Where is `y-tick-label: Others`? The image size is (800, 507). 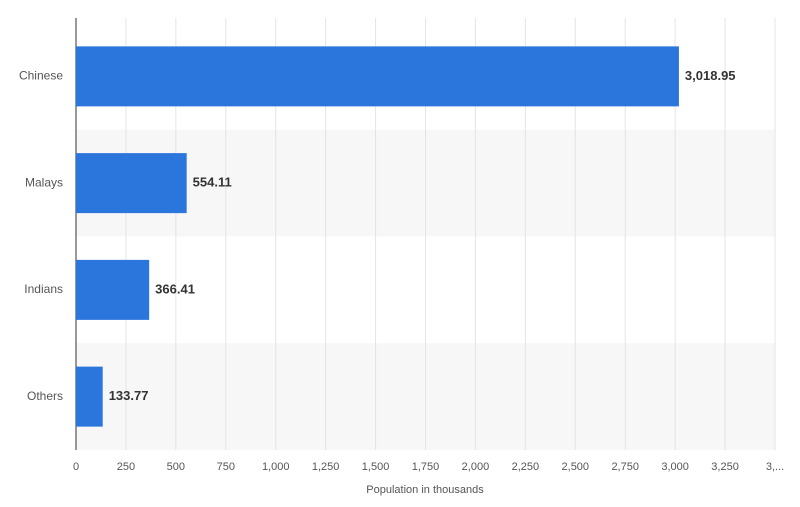
y-tick-label: Others is located at coordinates (45, 396).